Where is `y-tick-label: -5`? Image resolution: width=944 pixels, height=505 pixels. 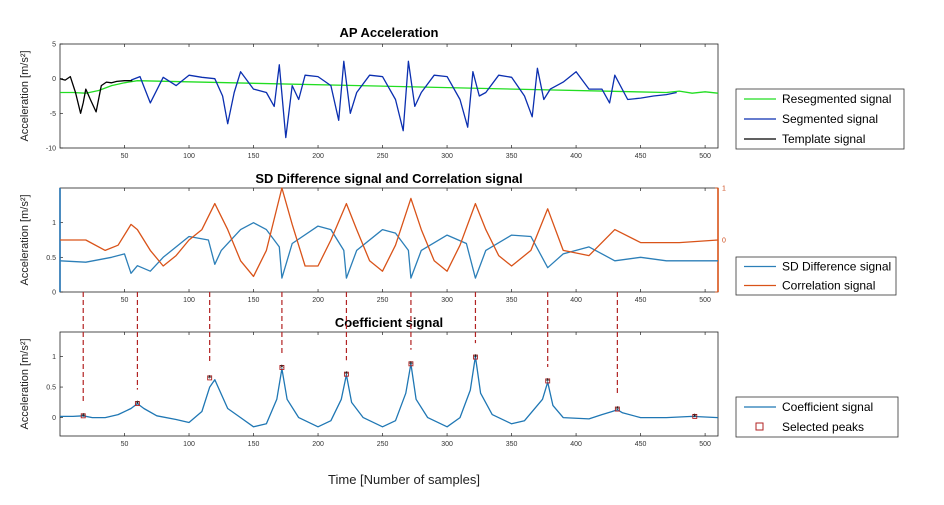
y-tick-label: -5 is located at coordinates (53, 114).